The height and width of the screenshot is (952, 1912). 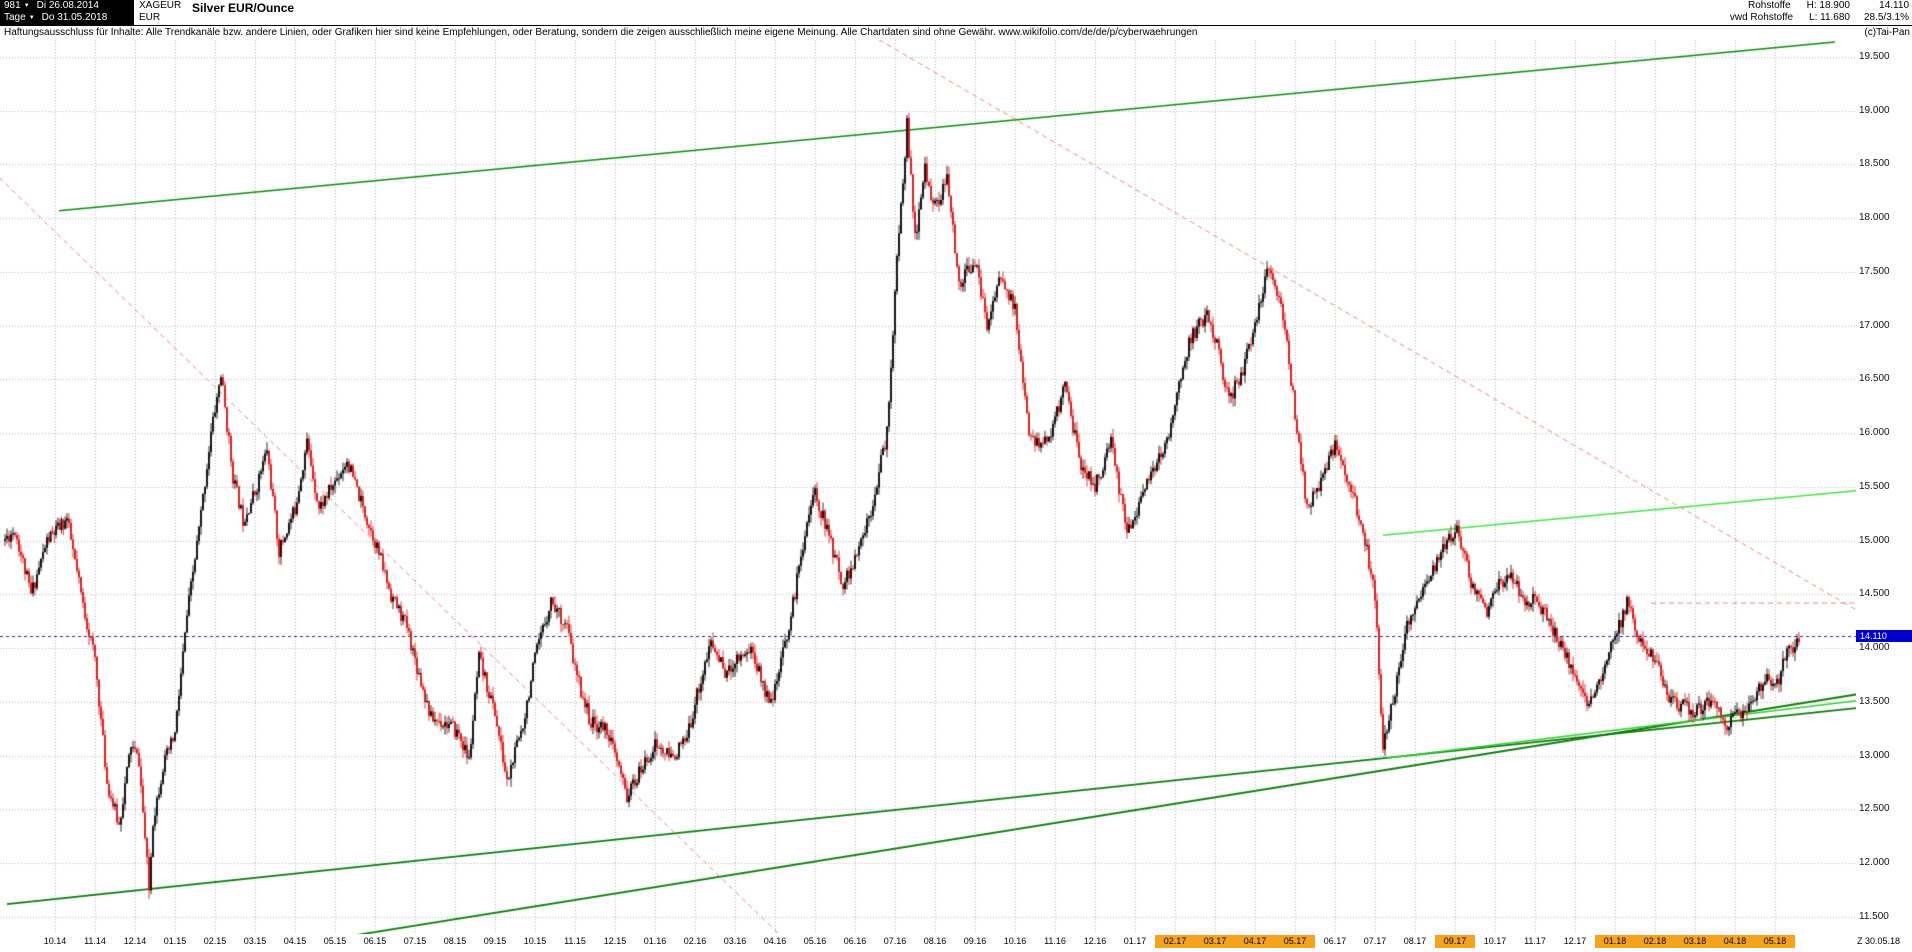 I want to click on end-date: Do 31.05.2018, so click(x=74, y=17).